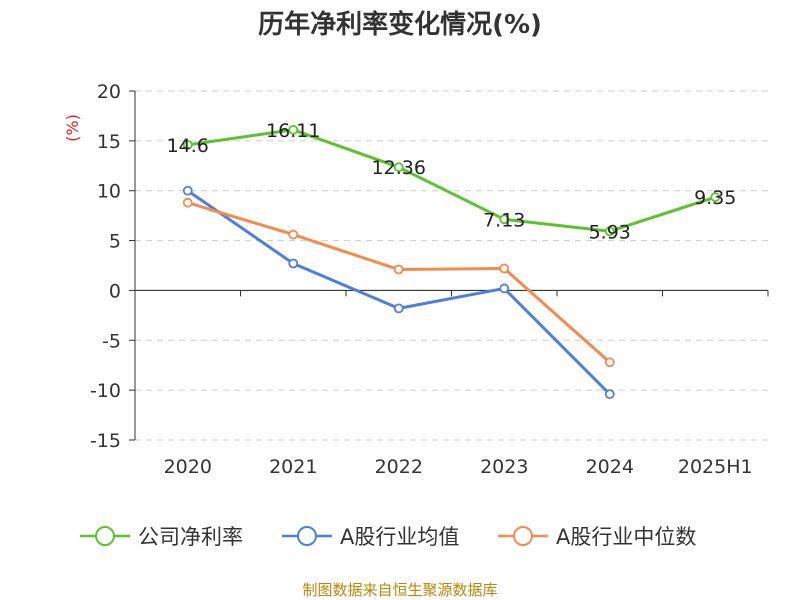 This screenshot has width=800, height=600. Describe the element at coordinates (458, 467) in the screenshot. I see `x-axis-ticks: 2020 2021 2022 2023 2024 2025H1` at that location.